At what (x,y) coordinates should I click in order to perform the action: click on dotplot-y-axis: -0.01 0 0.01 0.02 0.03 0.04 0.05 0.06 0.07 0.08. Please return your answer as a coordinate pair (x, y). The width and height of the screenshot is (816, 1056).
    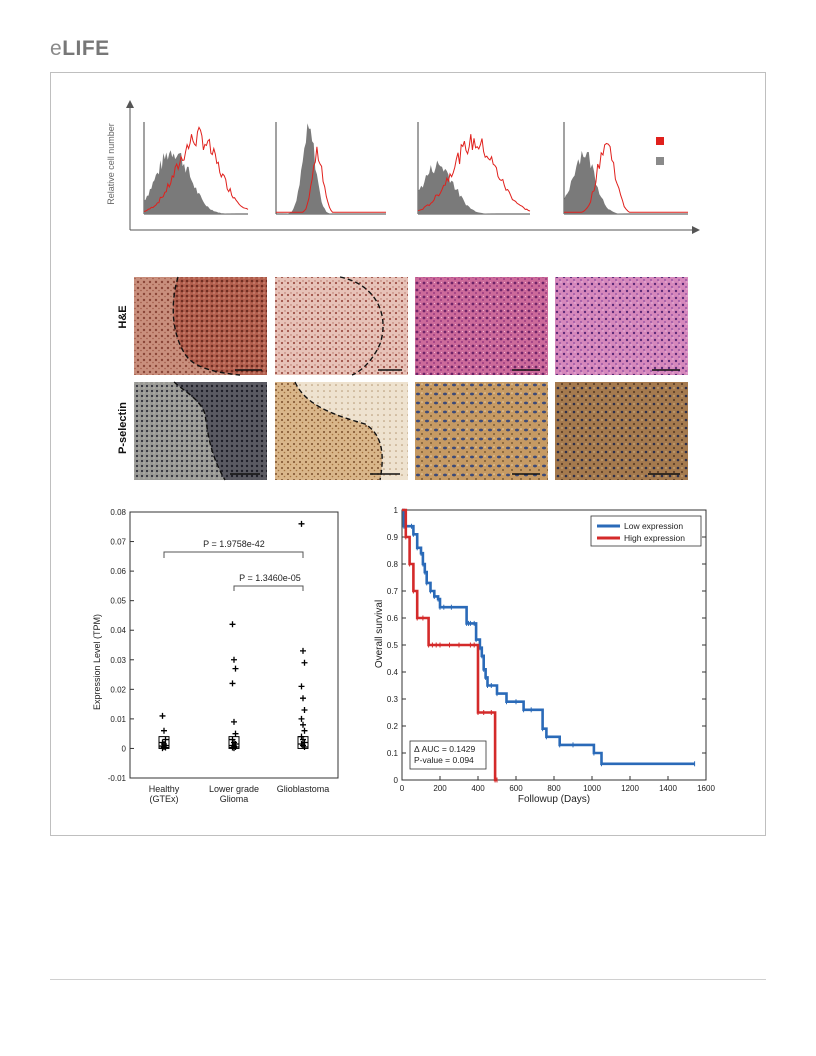
    Looking at the image, I should click on (223, 645).